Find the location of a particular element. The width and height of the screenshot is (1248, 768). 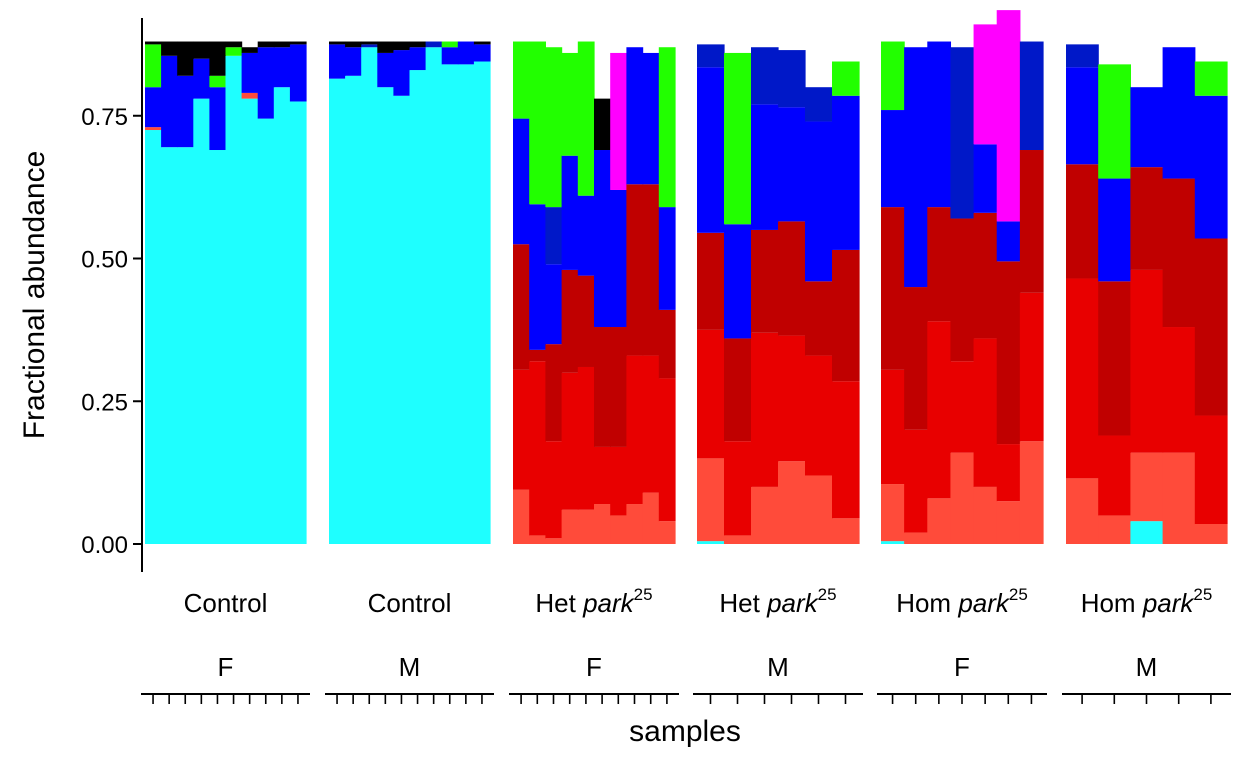

panel-group-text: Control is located at coordinates (410, 603).